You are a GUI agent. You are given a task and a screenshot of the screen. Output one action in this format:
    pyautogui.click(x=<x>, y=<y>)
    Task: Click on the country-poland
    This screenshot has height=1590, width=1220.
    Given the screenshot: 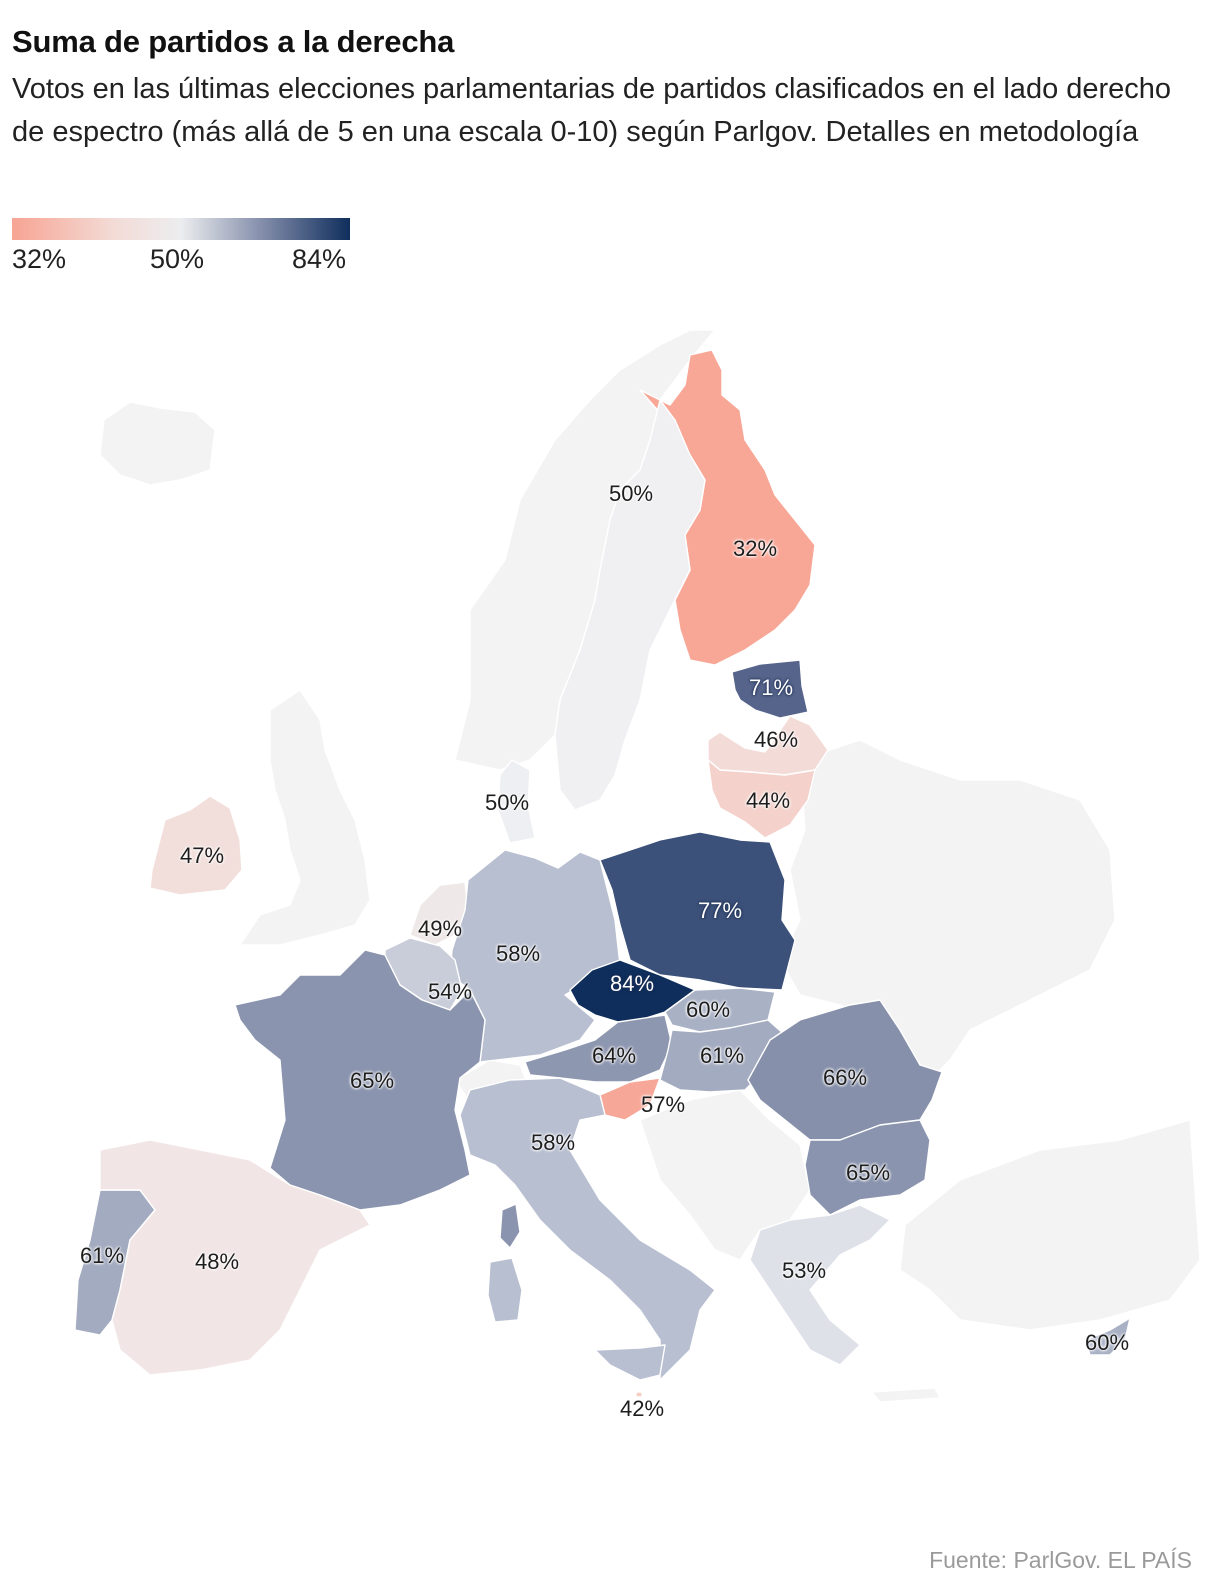 What is the action you would take?
    pyautogui.click(x=697, y=911)
    